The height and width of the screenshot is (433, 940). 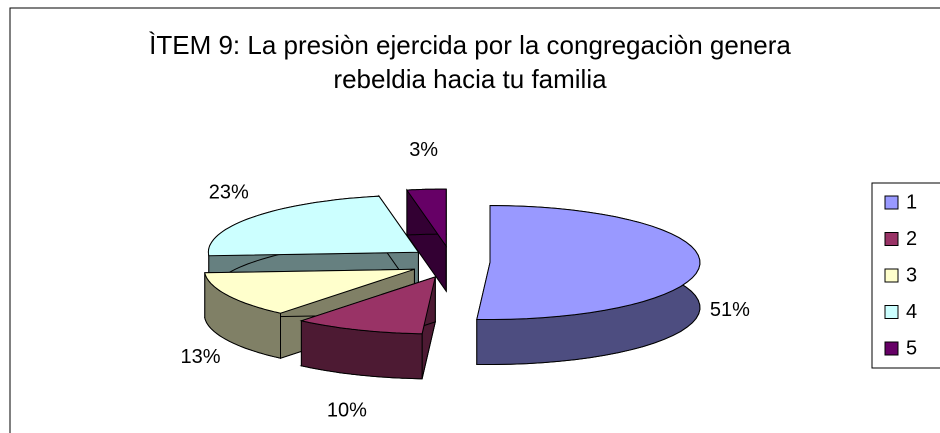 I want to click on data-label: 13%, so click(x=201, y=357).